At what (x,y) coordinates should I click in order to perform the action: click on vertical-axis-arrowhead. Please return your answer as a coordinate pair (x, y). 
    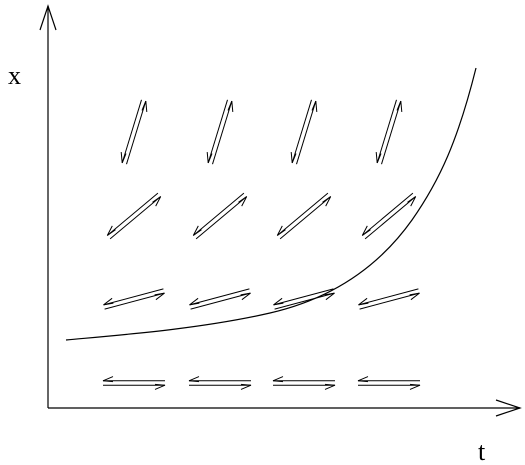
    Looking at the image, I should click on (48, 17).